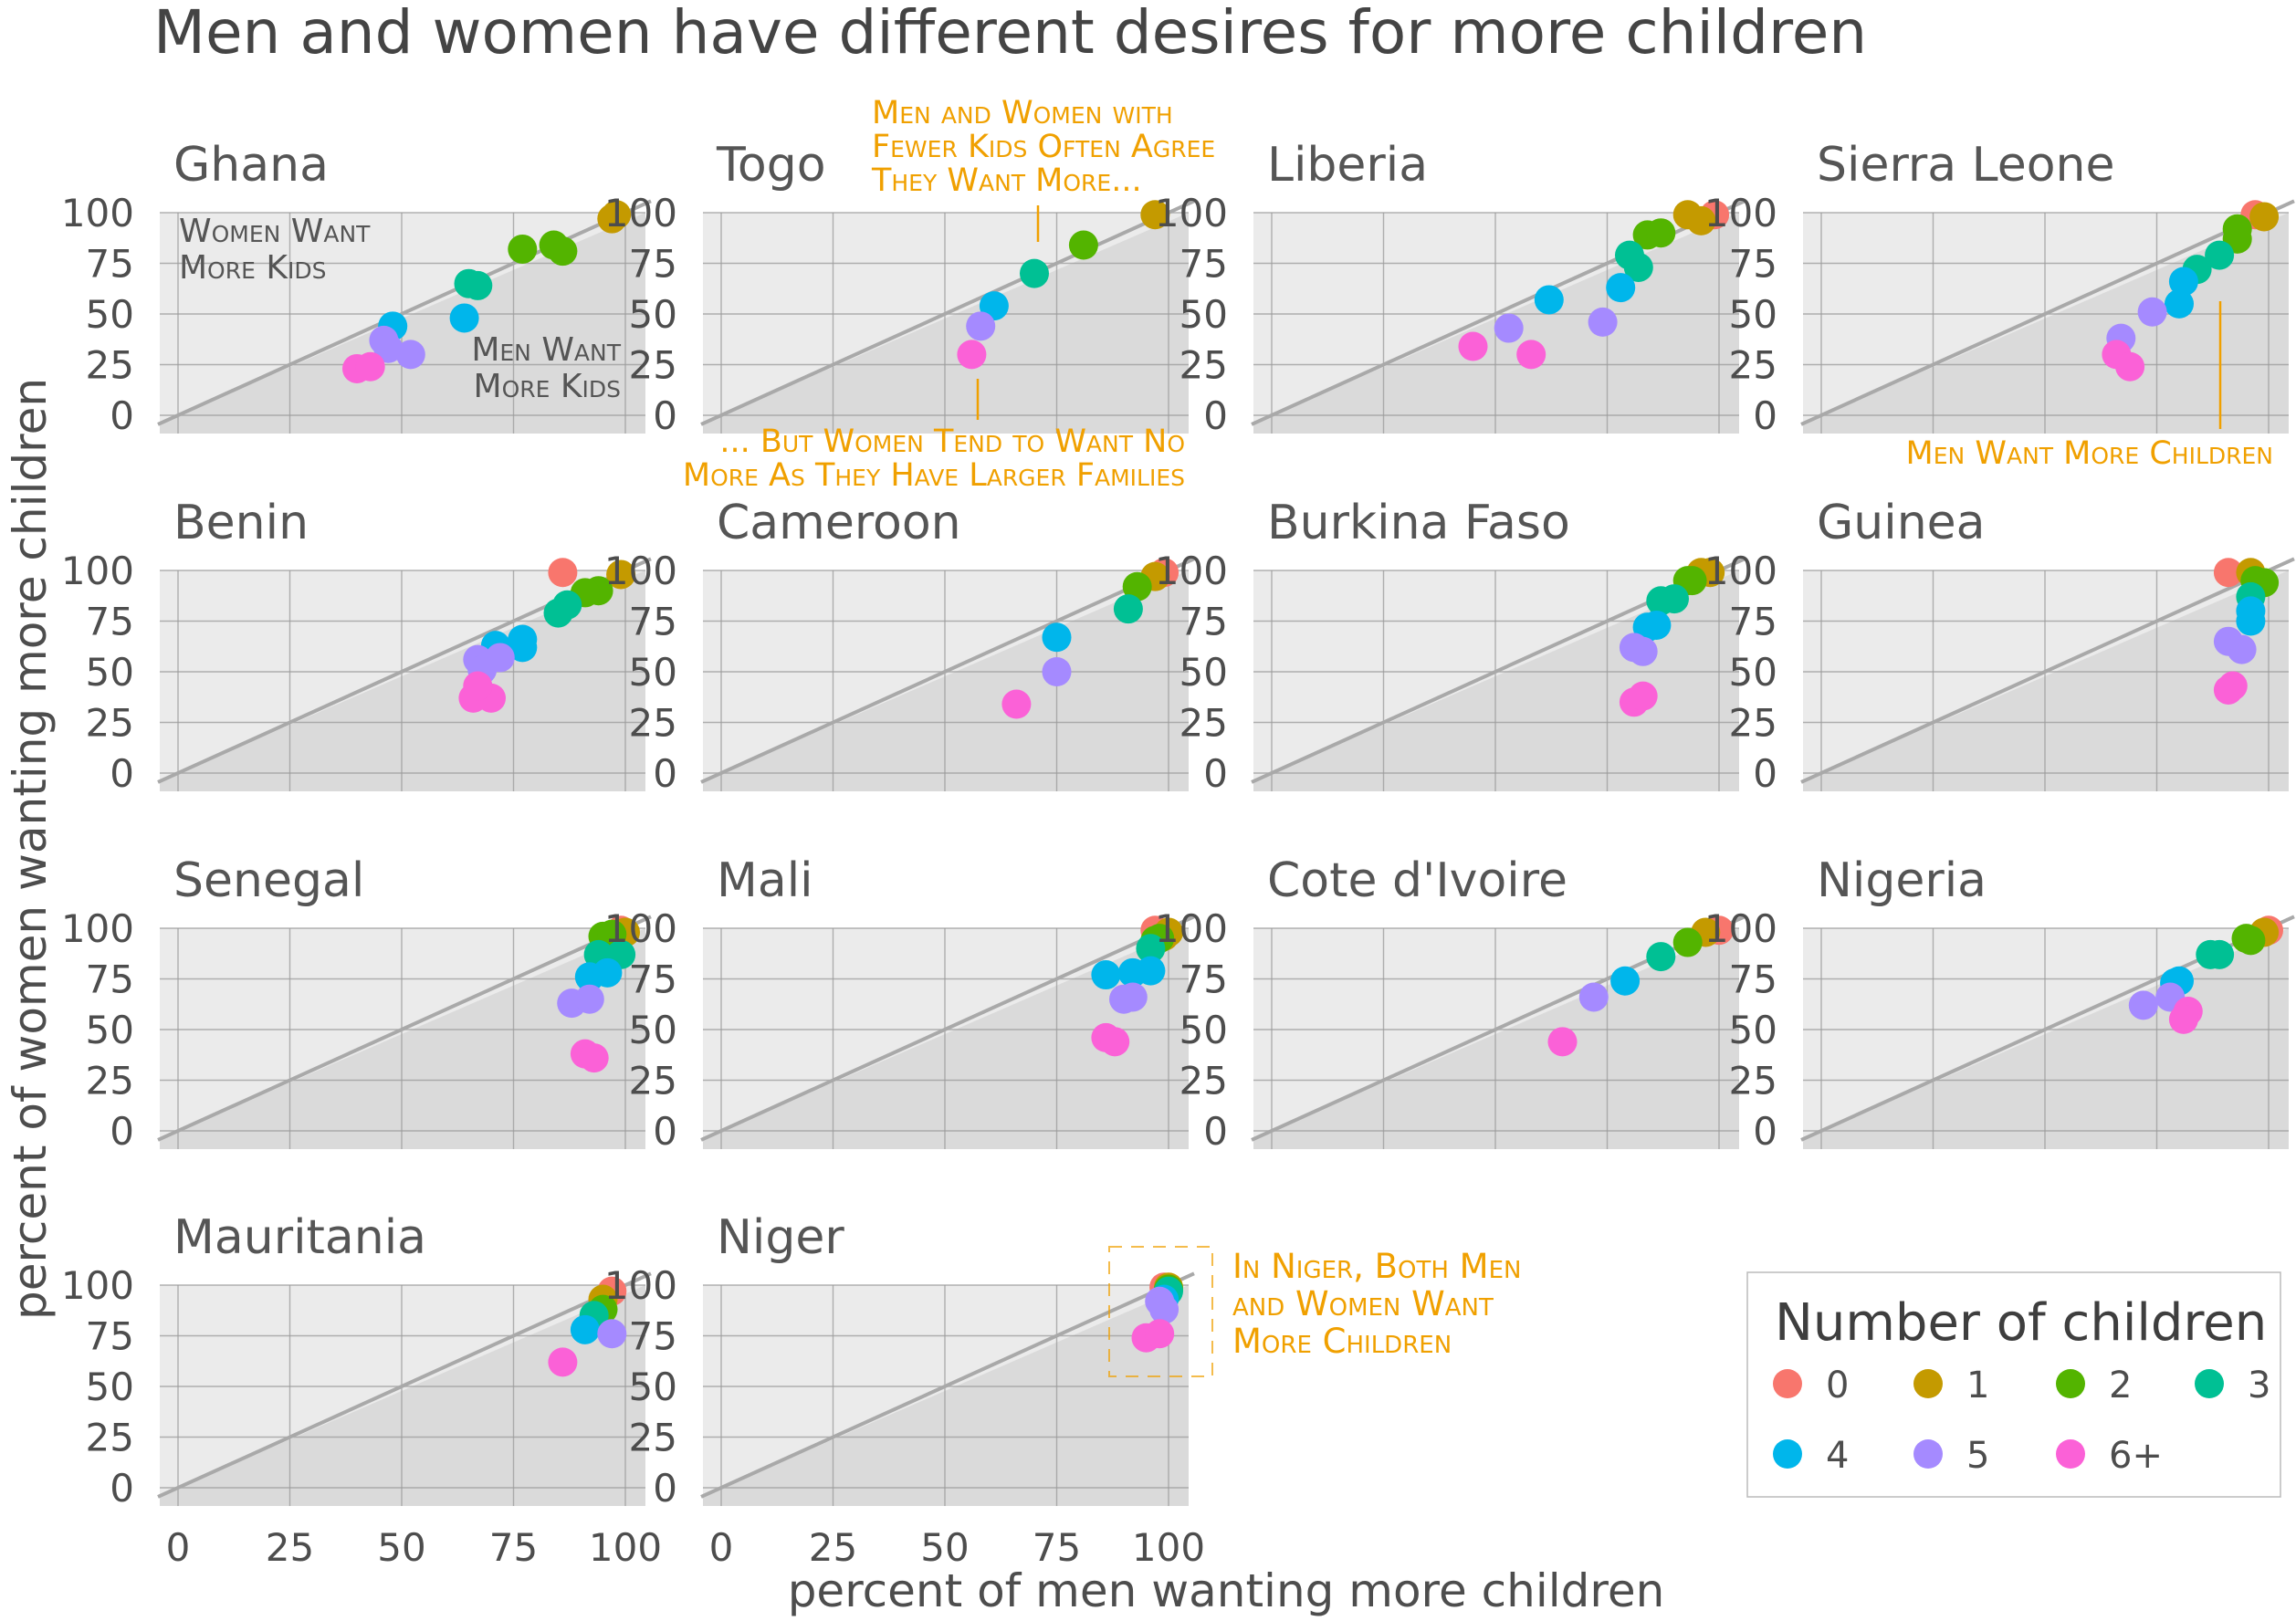  I want to click on legend-label: 4, so click(1837, 1456).